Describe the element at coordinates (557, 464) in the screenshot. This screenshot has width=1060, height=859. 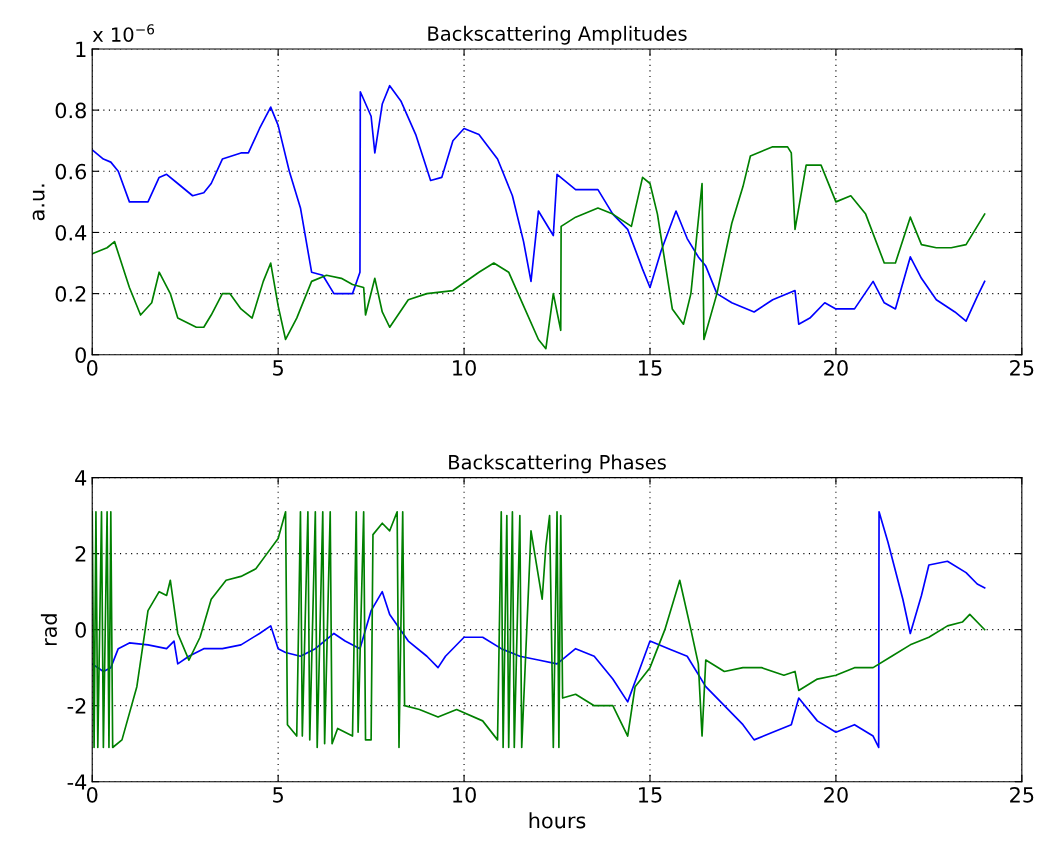
I see `chart-title: Backscattering Phases` at that location.